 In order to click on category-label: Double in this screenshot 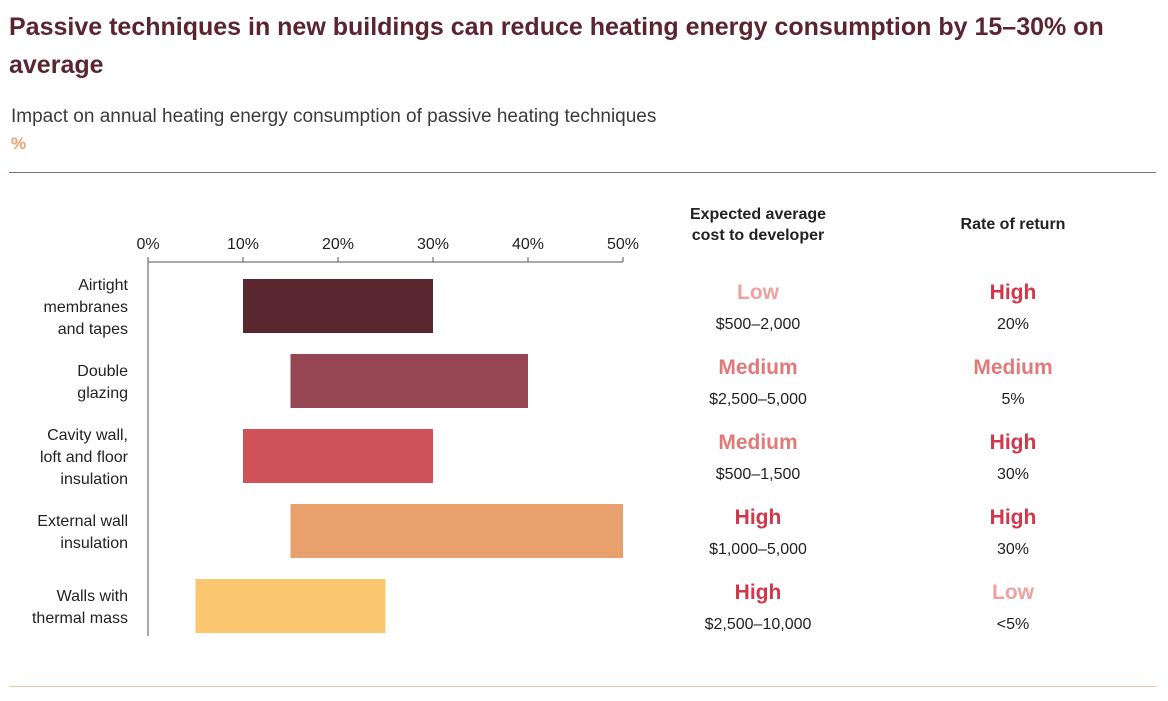, I will do `click(102, 371)`.